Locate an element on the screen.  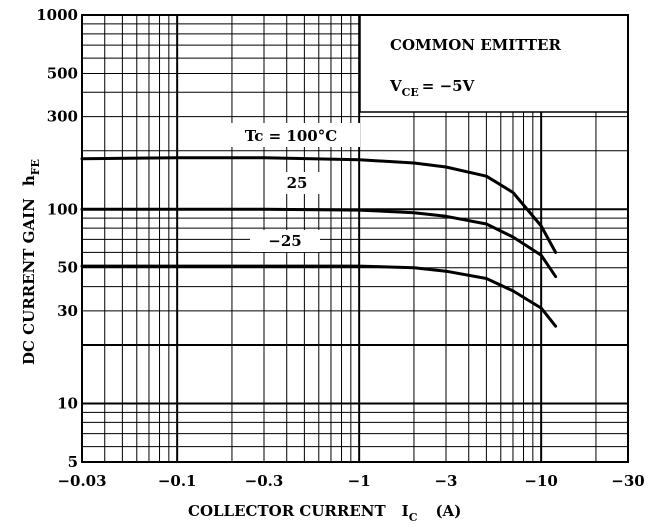
x-tick-label: −3 is located at coordinates (445, 481).